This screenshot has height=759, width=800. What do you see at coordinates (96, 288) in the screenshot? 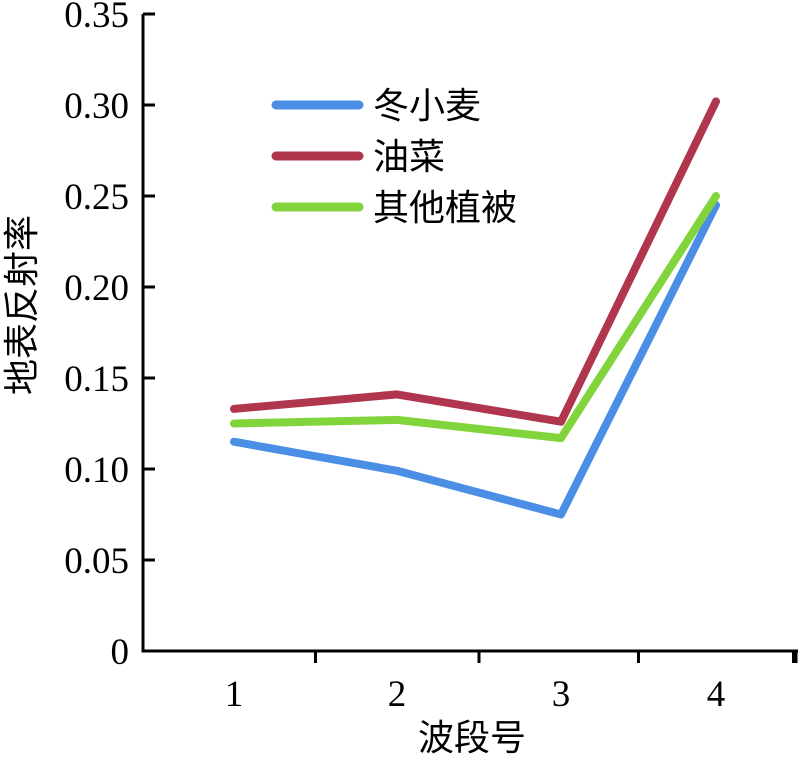
I see `y-tick-label: 0.20` at bounding box center [96, 288].